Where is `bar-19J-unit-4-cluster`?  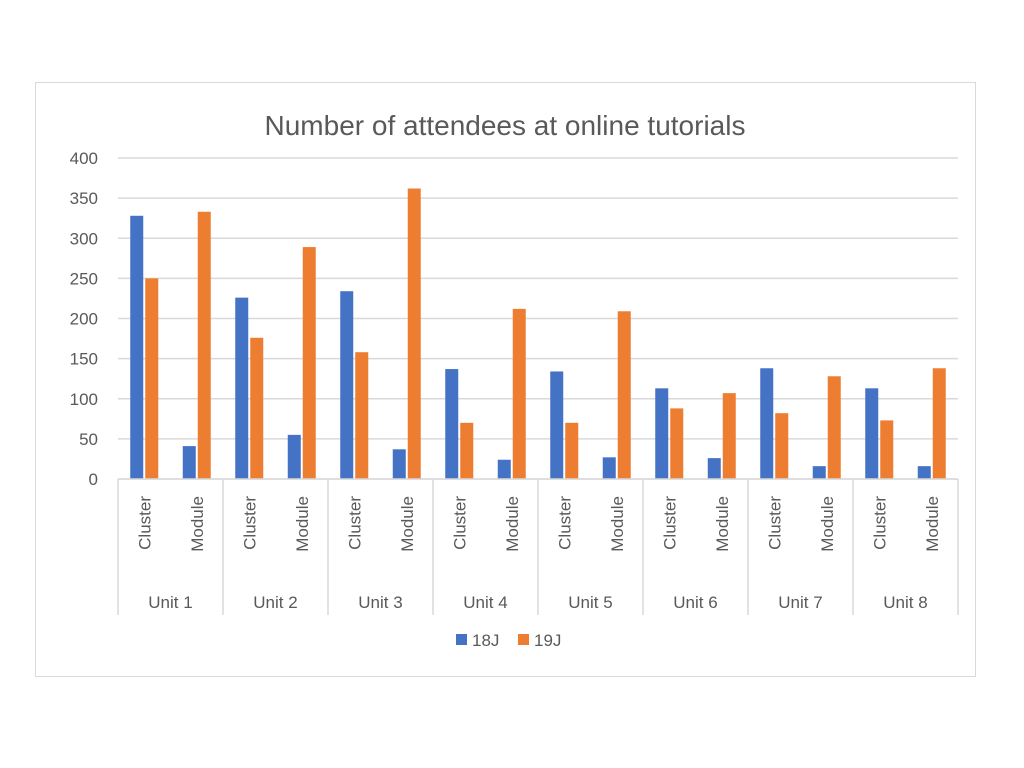 bar-19J-unit-4-cluster is located at coordinates (467, 450).